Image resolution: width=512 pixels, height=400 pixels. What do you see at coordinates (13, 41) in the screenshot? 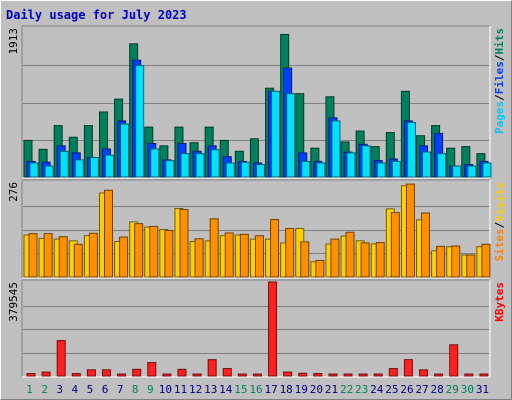
I see `y-max-label: 1913` at bounding box center [13, 41].